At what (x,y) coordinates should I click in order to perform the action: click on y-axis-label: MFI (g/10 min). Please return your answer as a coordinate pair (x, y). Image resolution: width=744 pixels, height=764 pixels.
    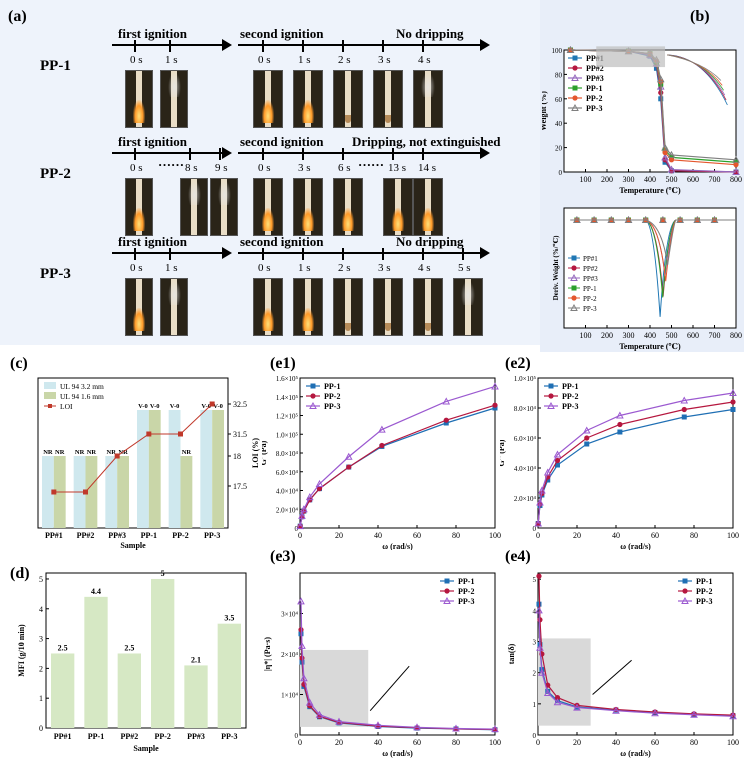
    Looking at the image, I should click on (21, 650).